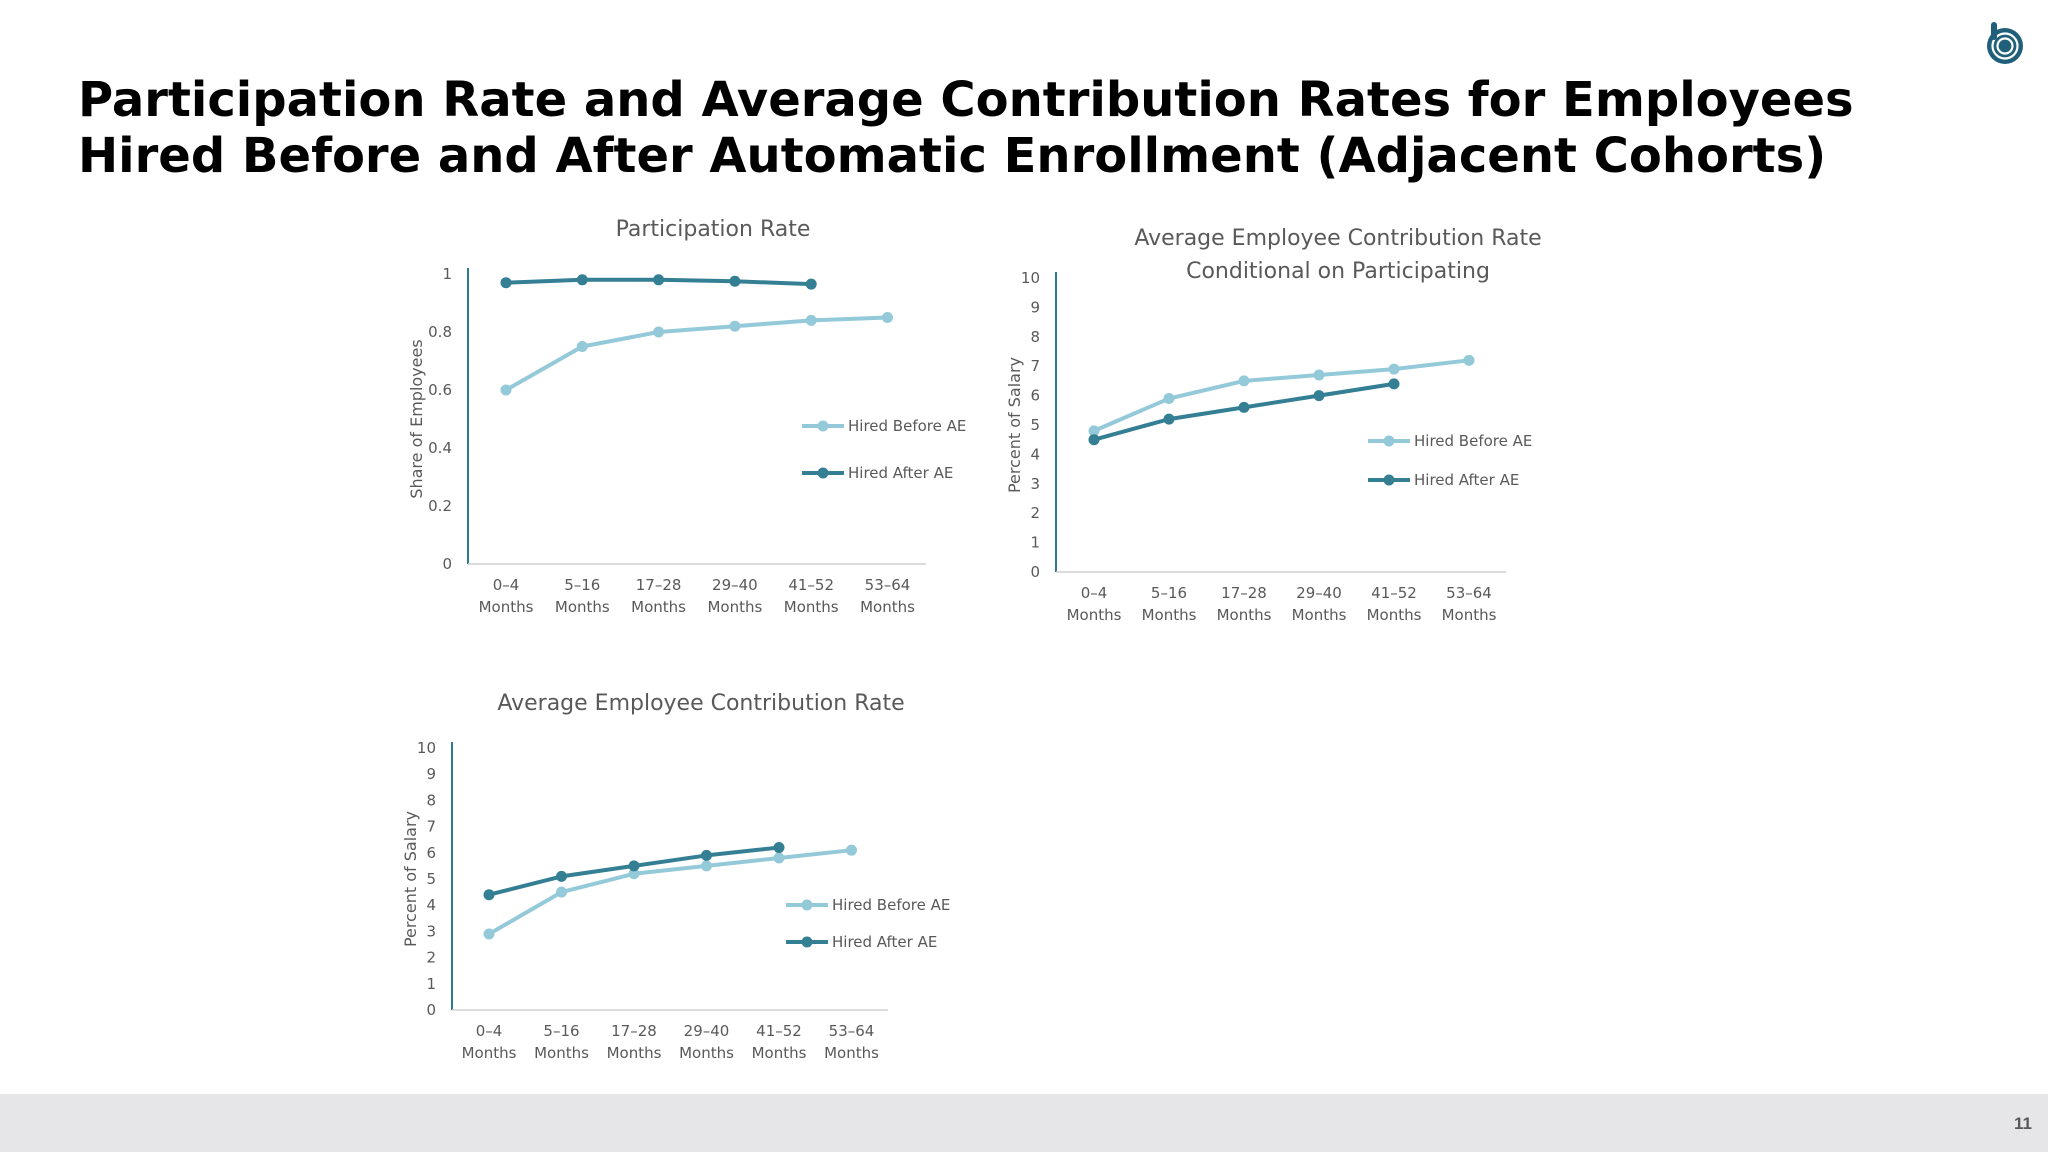 The image size is (2048, 1152). What do you see at coordinates (1035, 337) in the screenshot?
I see `y-tick-label: 8` at bounding box center [1035, 337].